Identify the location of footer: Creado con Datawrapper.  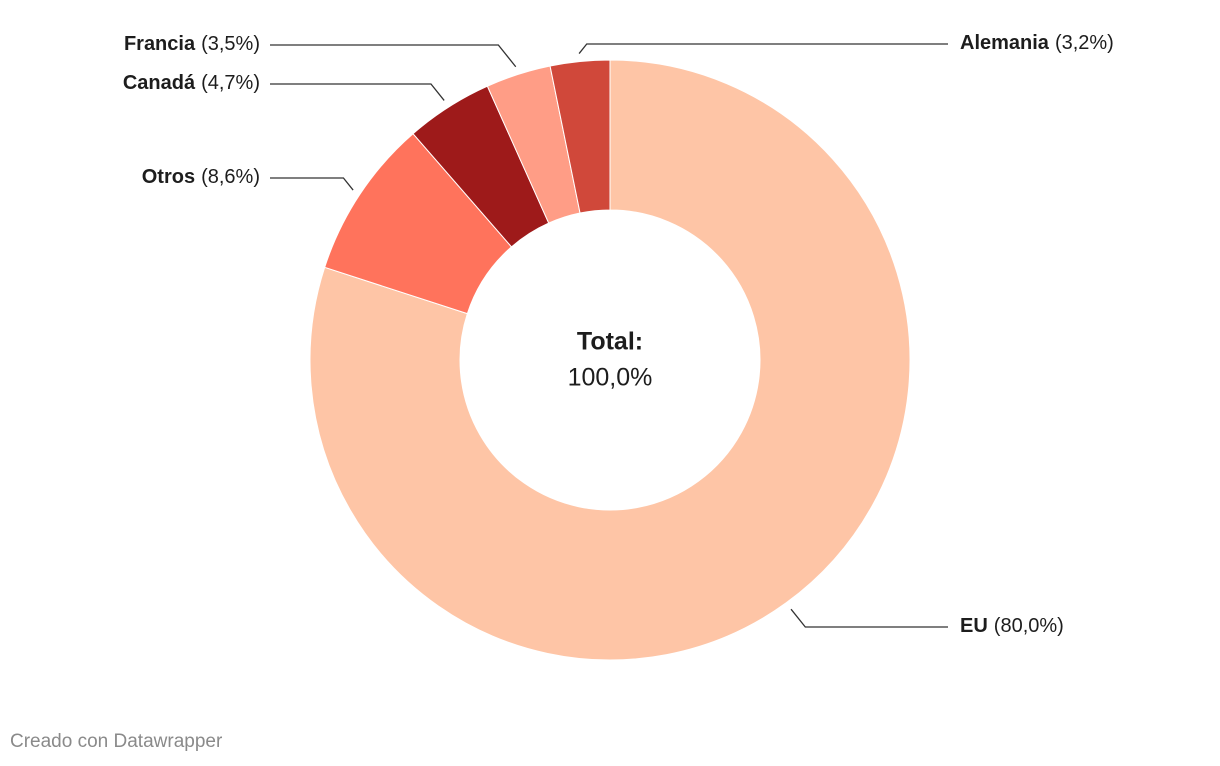
(116, 741).